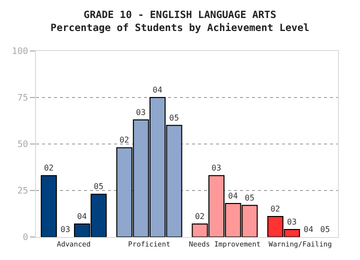  What do you see at coordinates (22, 191) in the screenshot?
I see `y-tick-label: 25` at bounding box center [22, 191].